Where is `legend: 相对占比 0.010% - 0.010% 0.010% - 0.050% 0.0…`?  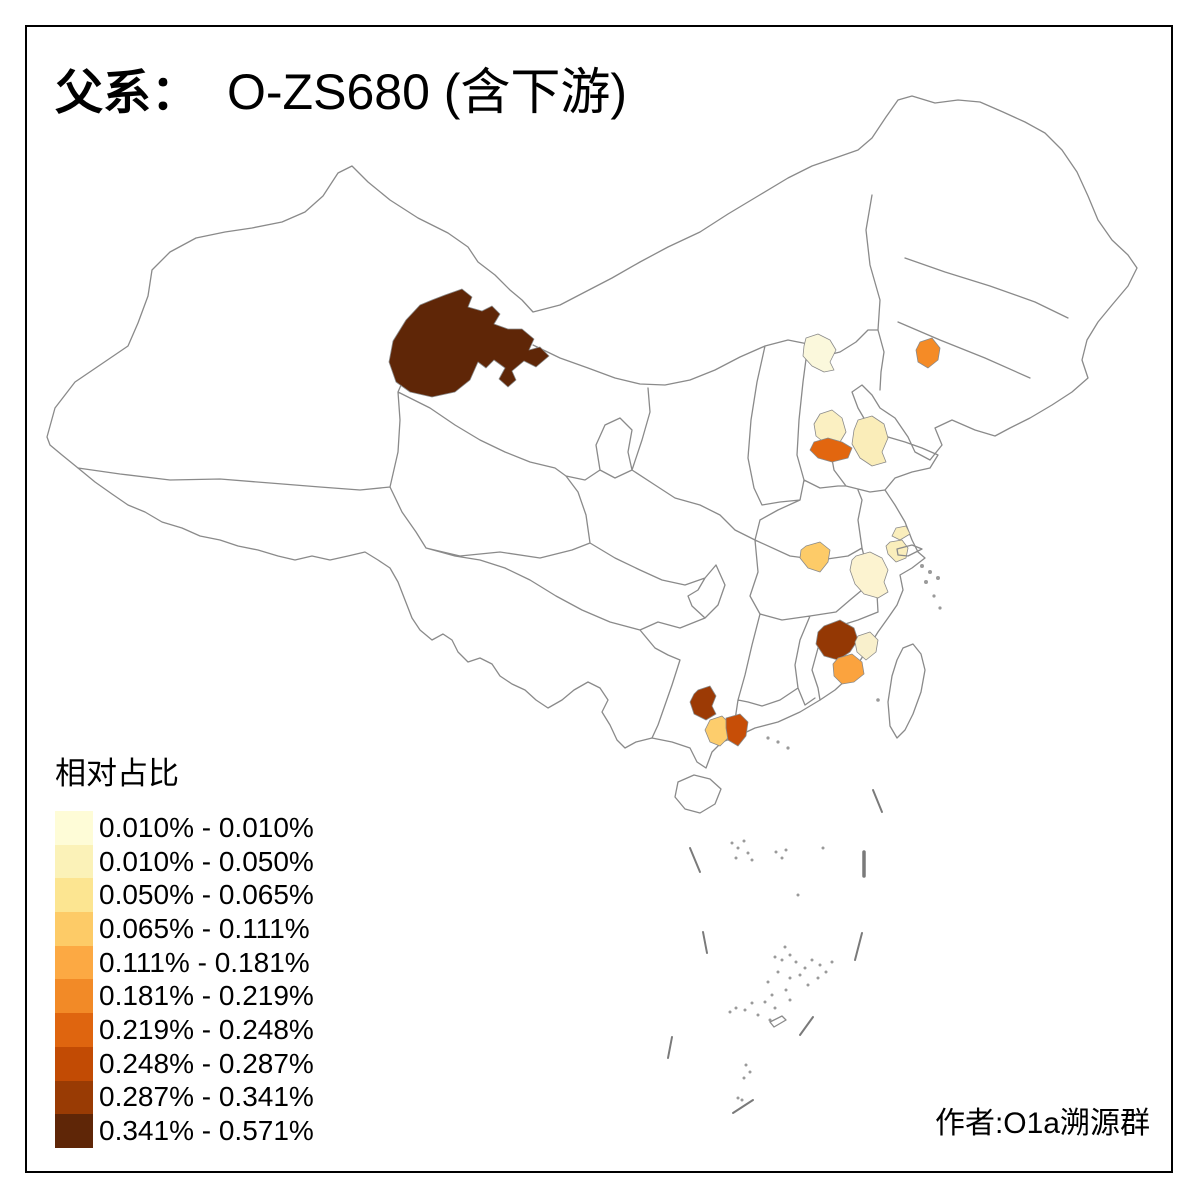
legend: 相对占比 0.010% - 0.010% 0.010% - 0.050% 0.0… is located at coordinates (184, 948).